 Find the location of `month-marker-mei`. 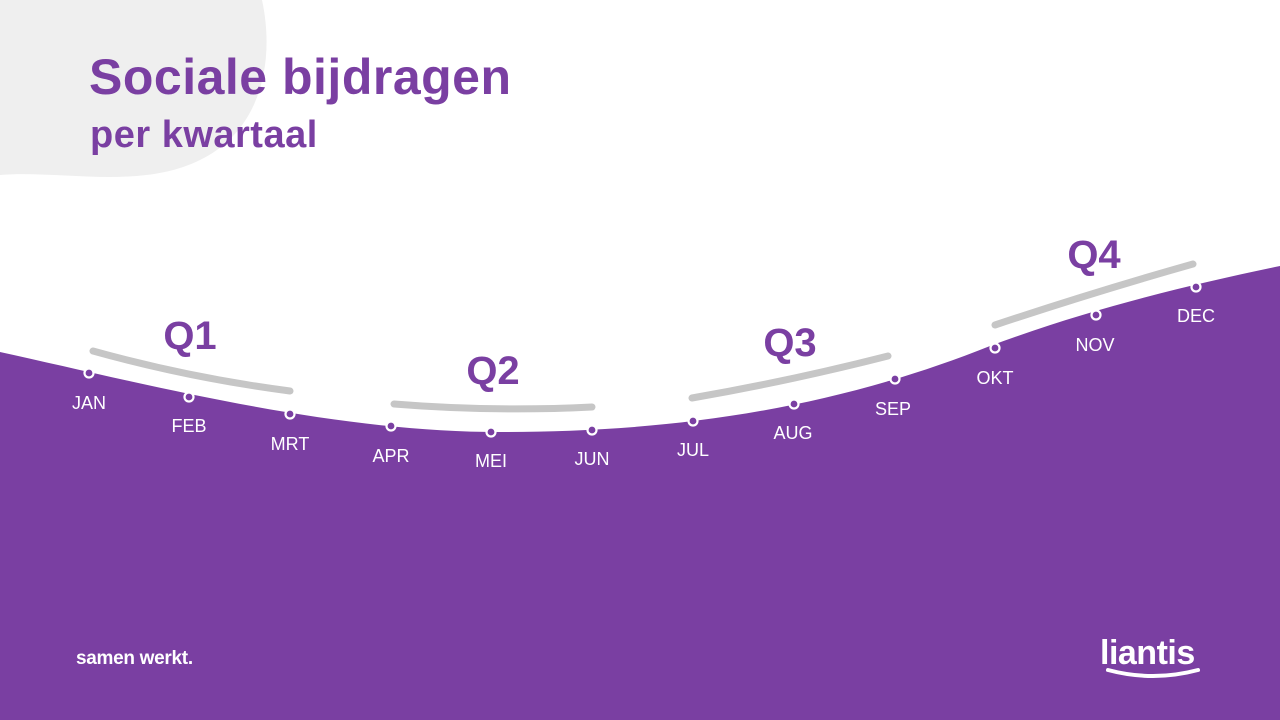

month-marker-mei is located at coordinates (491, 432).